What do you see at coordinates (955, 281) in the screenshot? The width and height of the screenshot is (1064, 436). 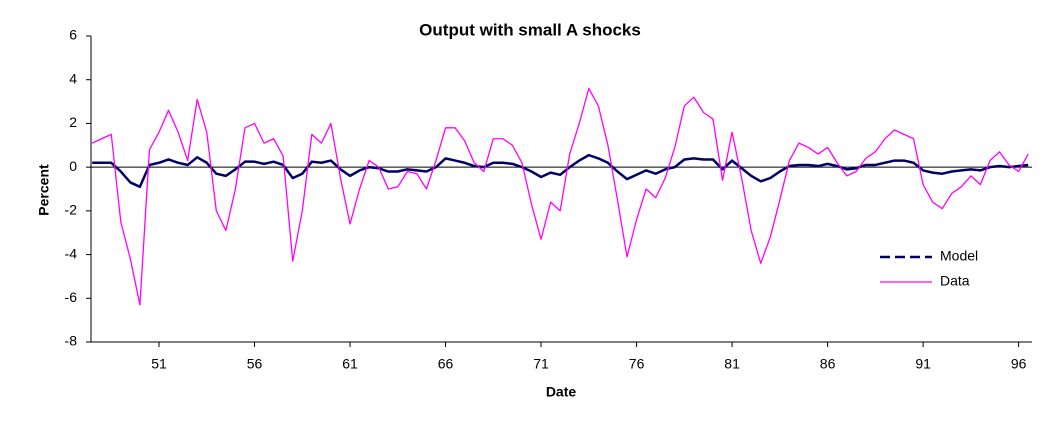 I see `legend-label: Data` at bounding box center [955, 281].